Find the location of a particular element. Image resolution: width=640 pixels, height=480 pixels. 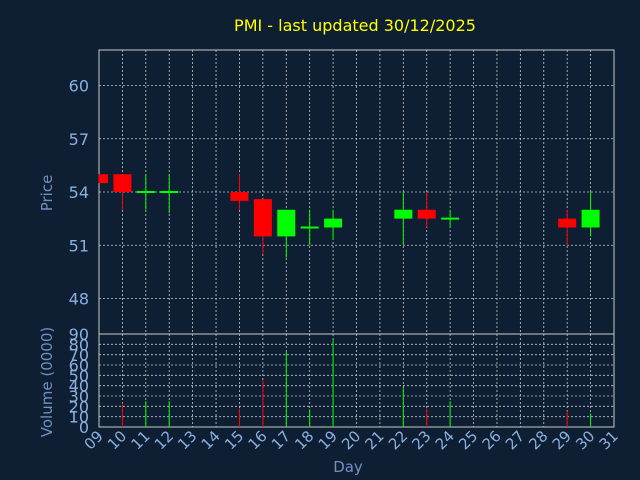

price-tick-label: 48 is located at coordinates (79, 299).